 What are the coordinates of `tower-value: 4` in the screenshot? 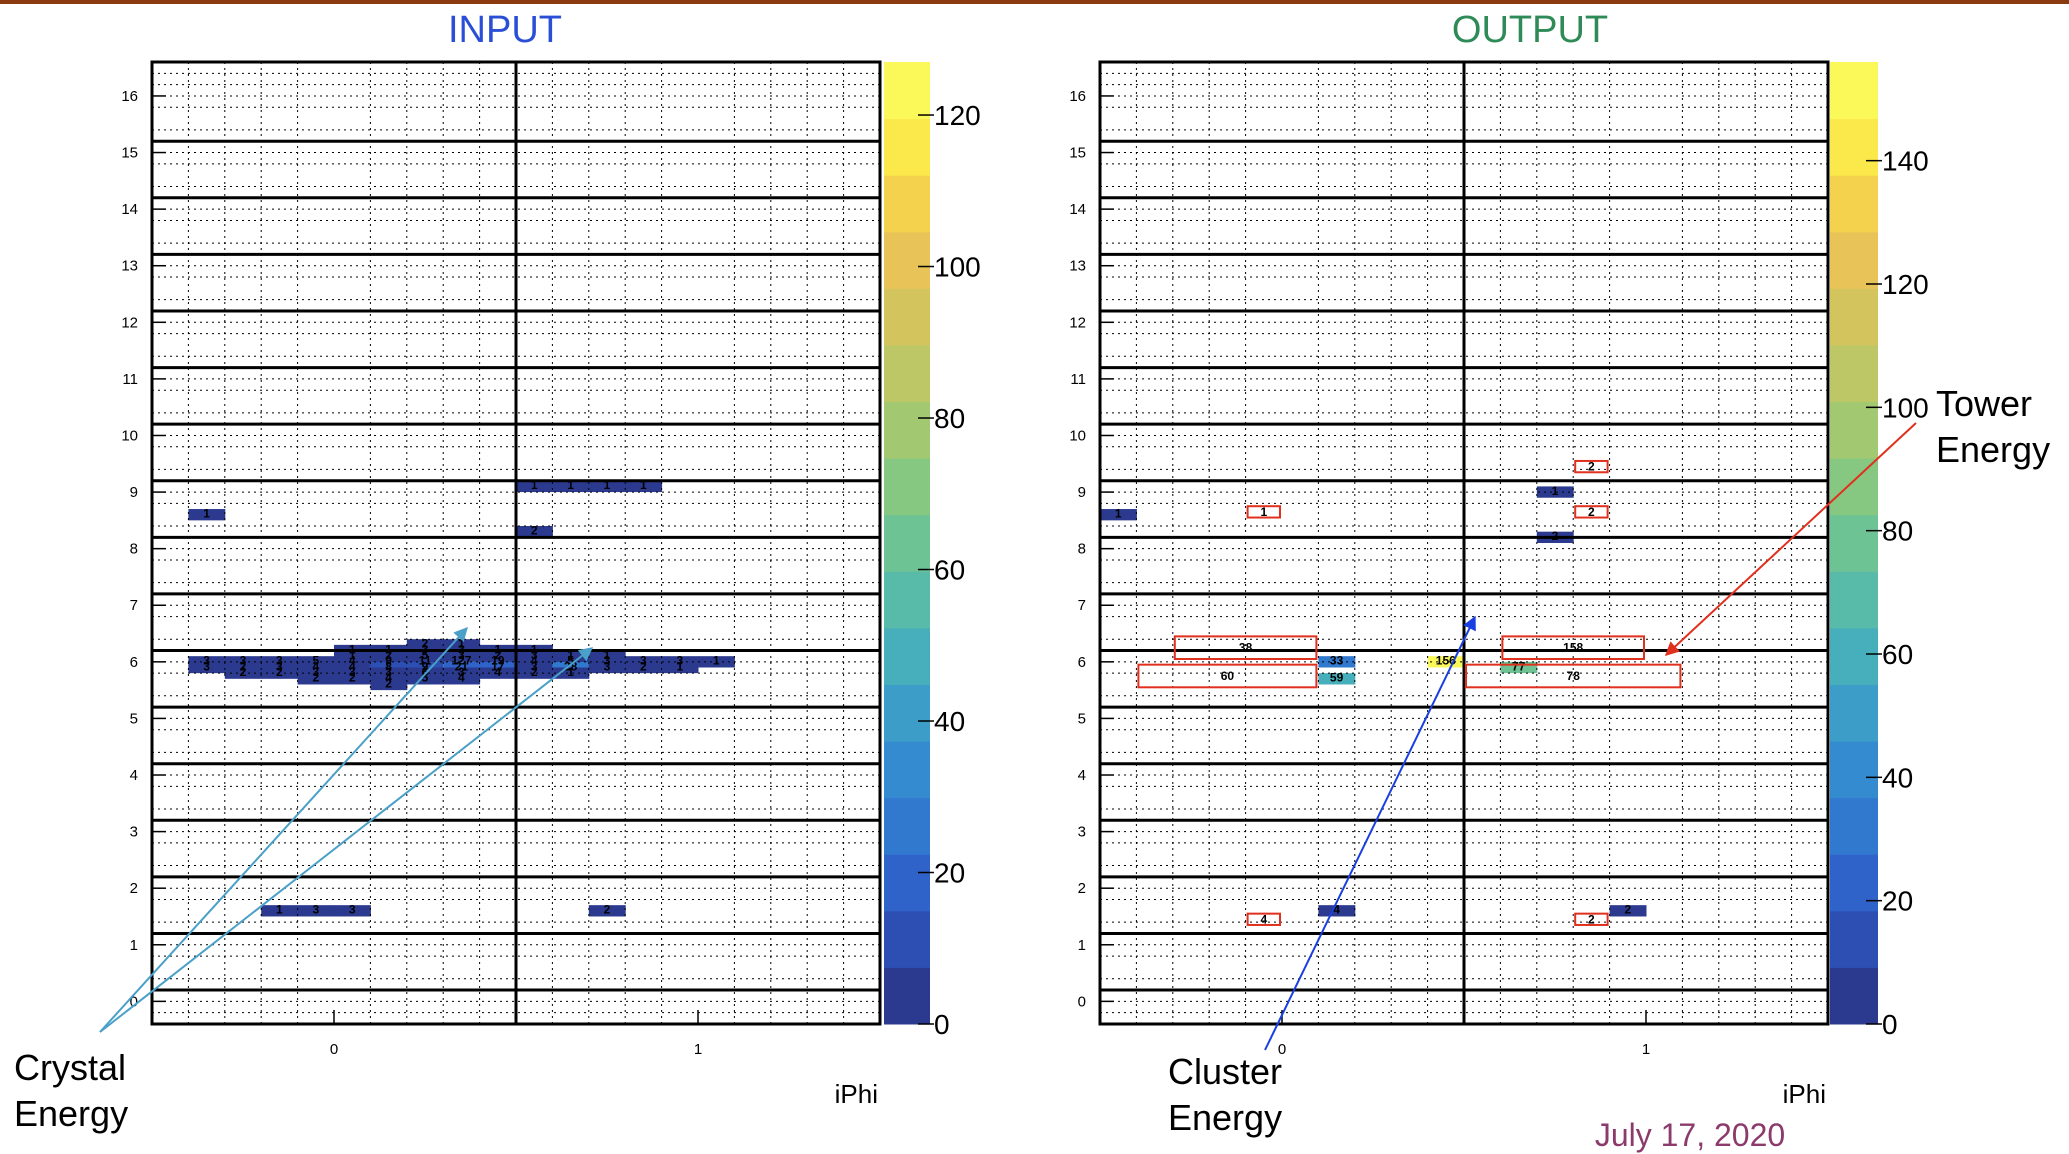 It's located at (1263, 919).